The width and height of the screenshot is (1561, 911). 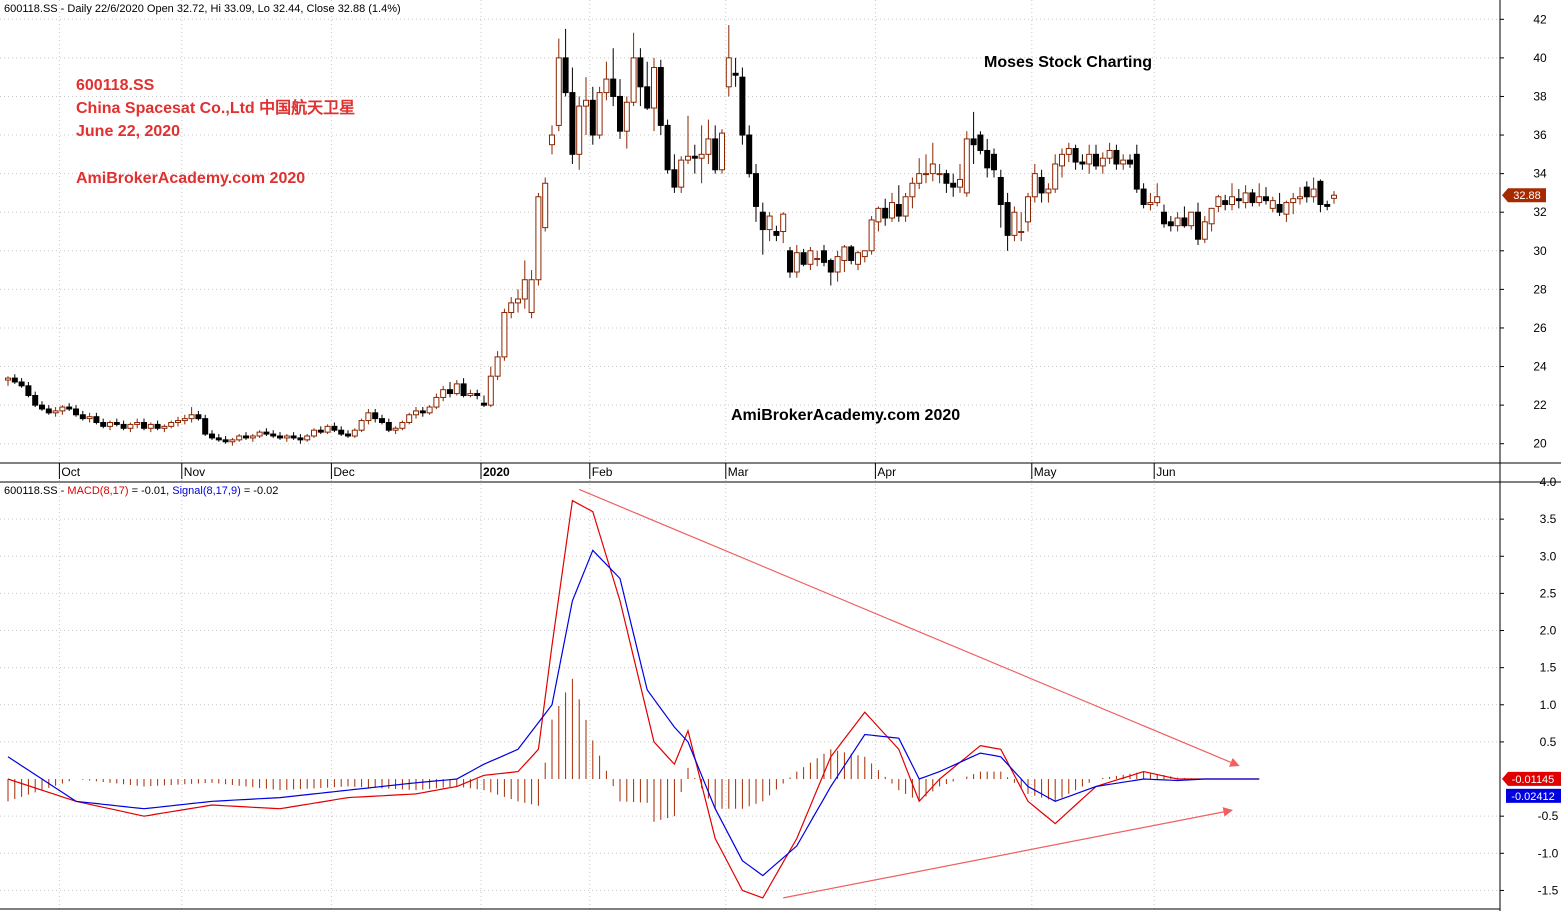 What do you see at coordinates (1548, 668) in the screenshot?
I see `macd-tick-label: 1.5` at bounding box center [1548, 668].